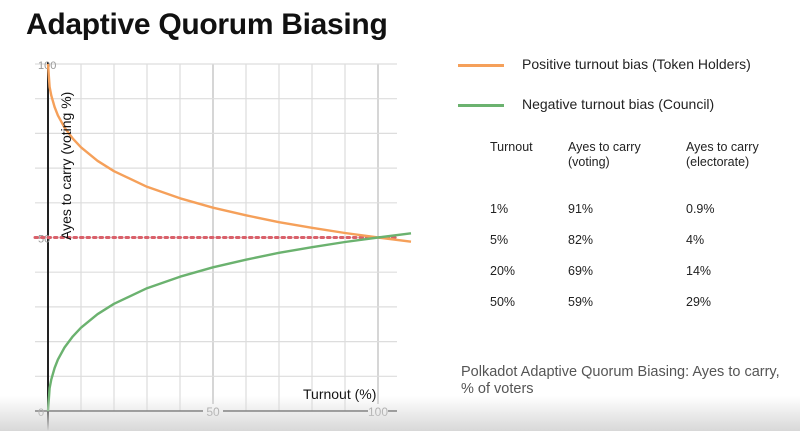 The width and height of the screenshot is (800, 431). What do you see at coordinates (618, 104) in the screenshot?
I see `legend-label: Negative turnout bias (Council)` at bounding box center [618, 104].